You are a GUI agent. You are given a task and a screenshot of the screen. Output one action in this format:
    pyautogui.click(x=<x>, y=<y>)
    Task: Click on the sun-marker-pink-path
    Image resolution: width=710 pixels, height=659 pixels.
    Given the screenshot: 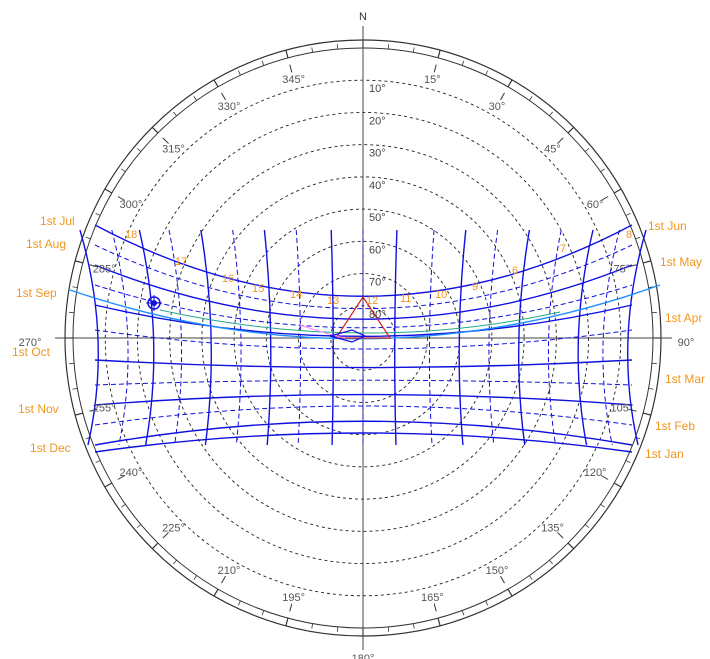 What is the action you would take?
    pyautogui.click(x=322, y=331)
    